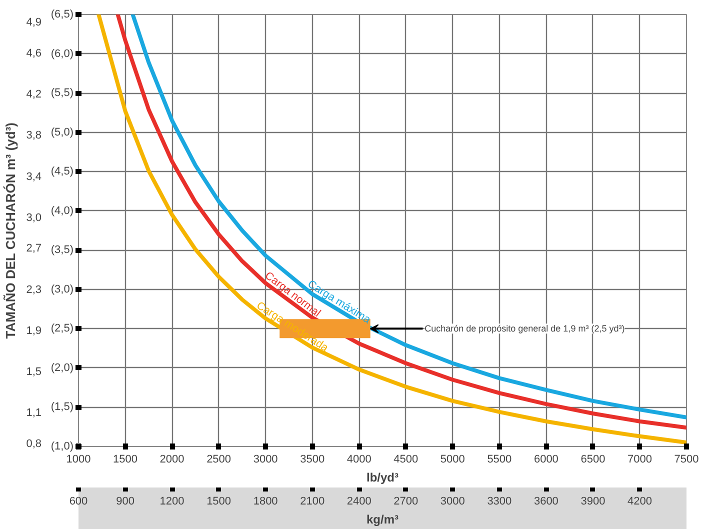 The height and width of the screenshot is (529, 704). I want to click on x2-tick-label: 3000, so click(452, 502).